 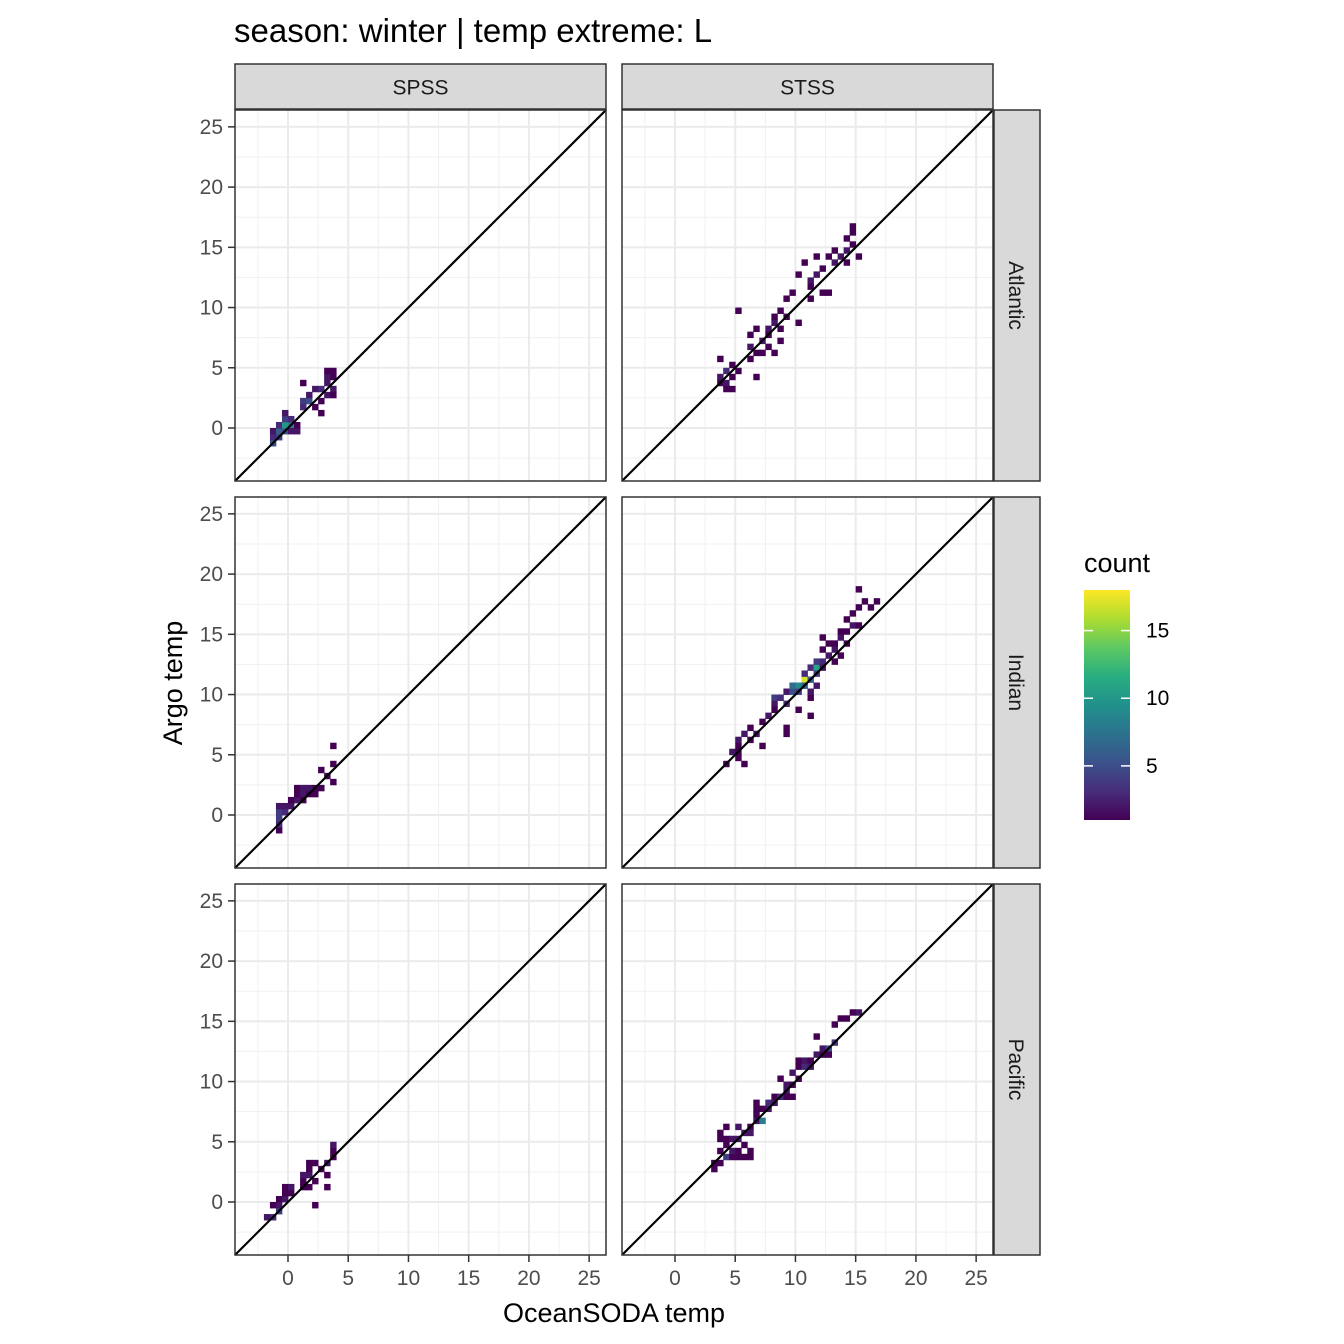 I want to click on x-tick-label: 5, so click(x=348, y=1278).